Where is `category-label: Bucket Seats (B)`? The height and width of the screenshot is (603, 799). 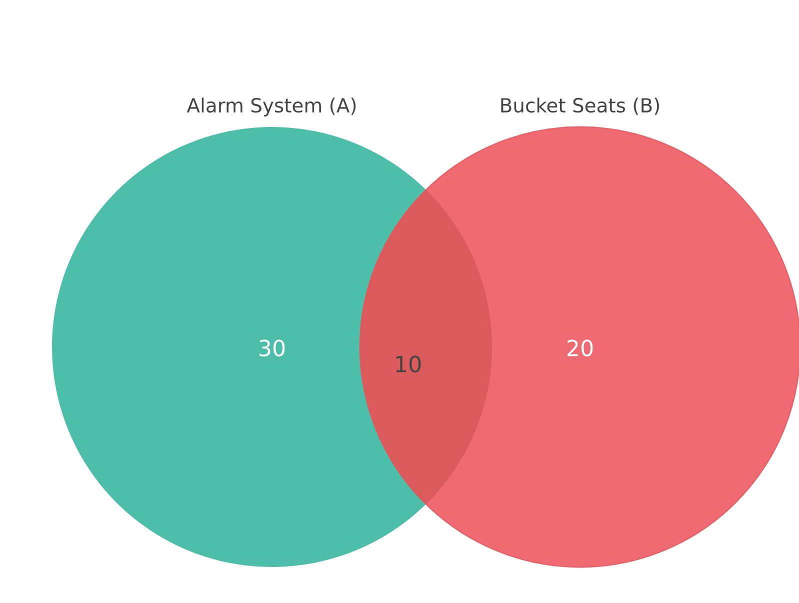
category-label: Bucket Seats (B) is located at coordinates (580, 106).